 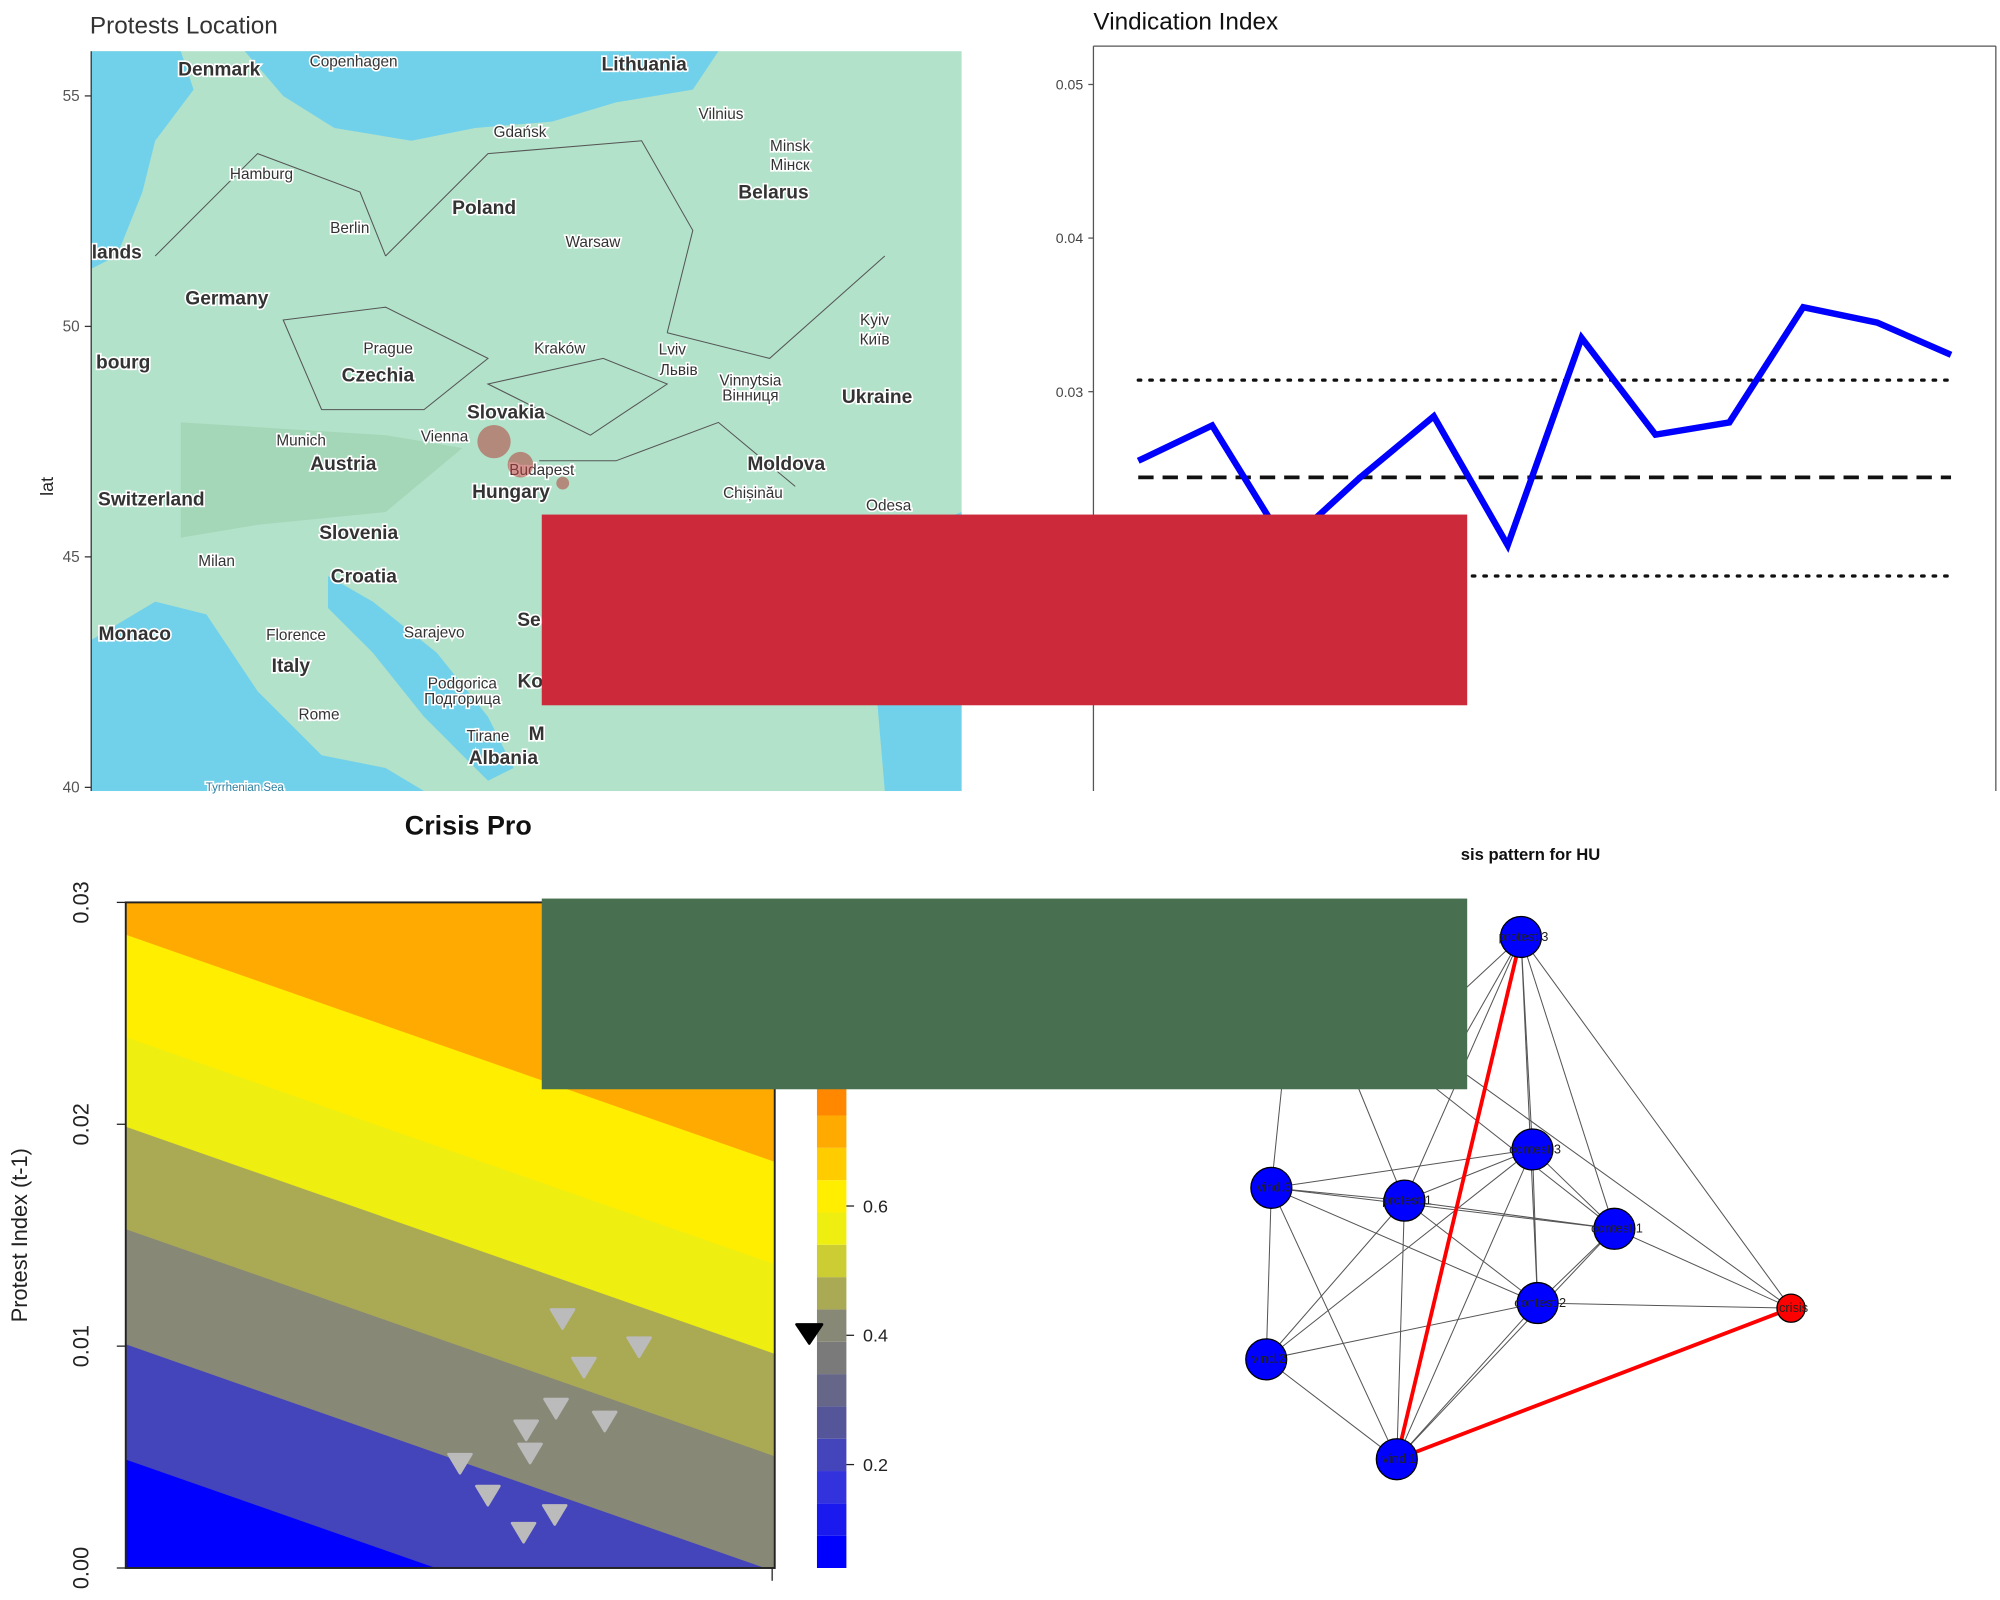 What do you see at coordinates (875, 1206) in the screenshot?
I see `colorbar-tick-label: 0.6` at bounding box center [875, 1206].